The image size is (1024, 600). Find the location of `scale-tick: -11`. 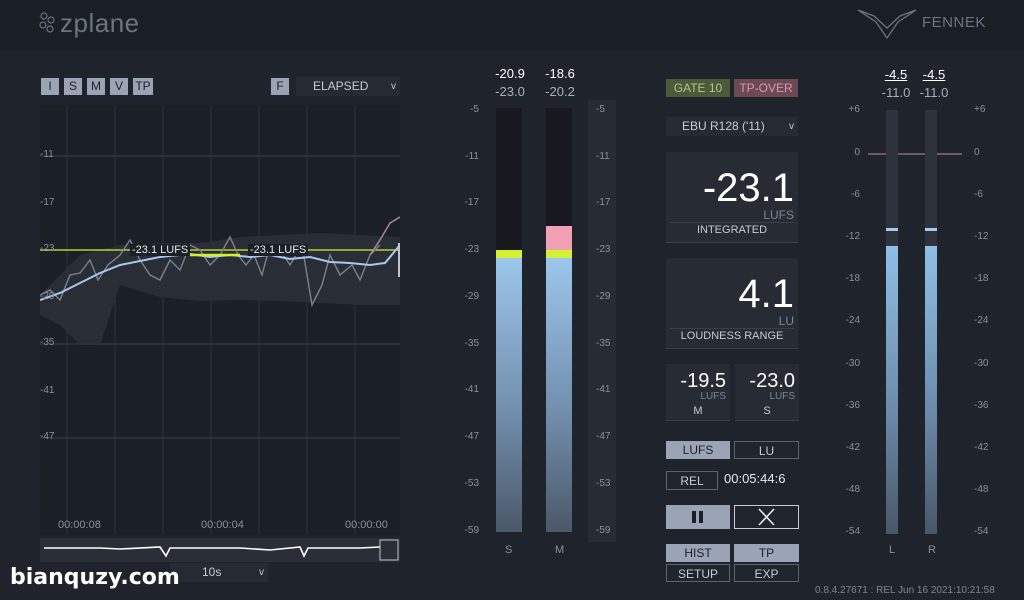

scale-tick: -11 is located at coordinates (603, 156).